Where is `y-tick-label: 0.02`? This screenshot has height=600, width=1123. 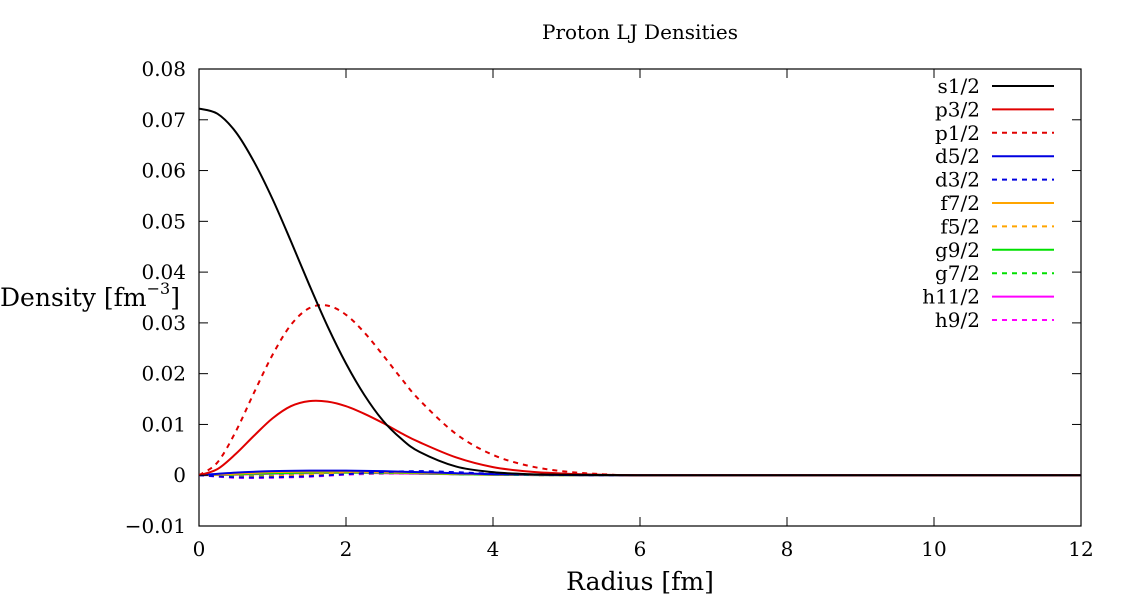
y-tick-label: 0.02 is located at coordinates (163, 374).